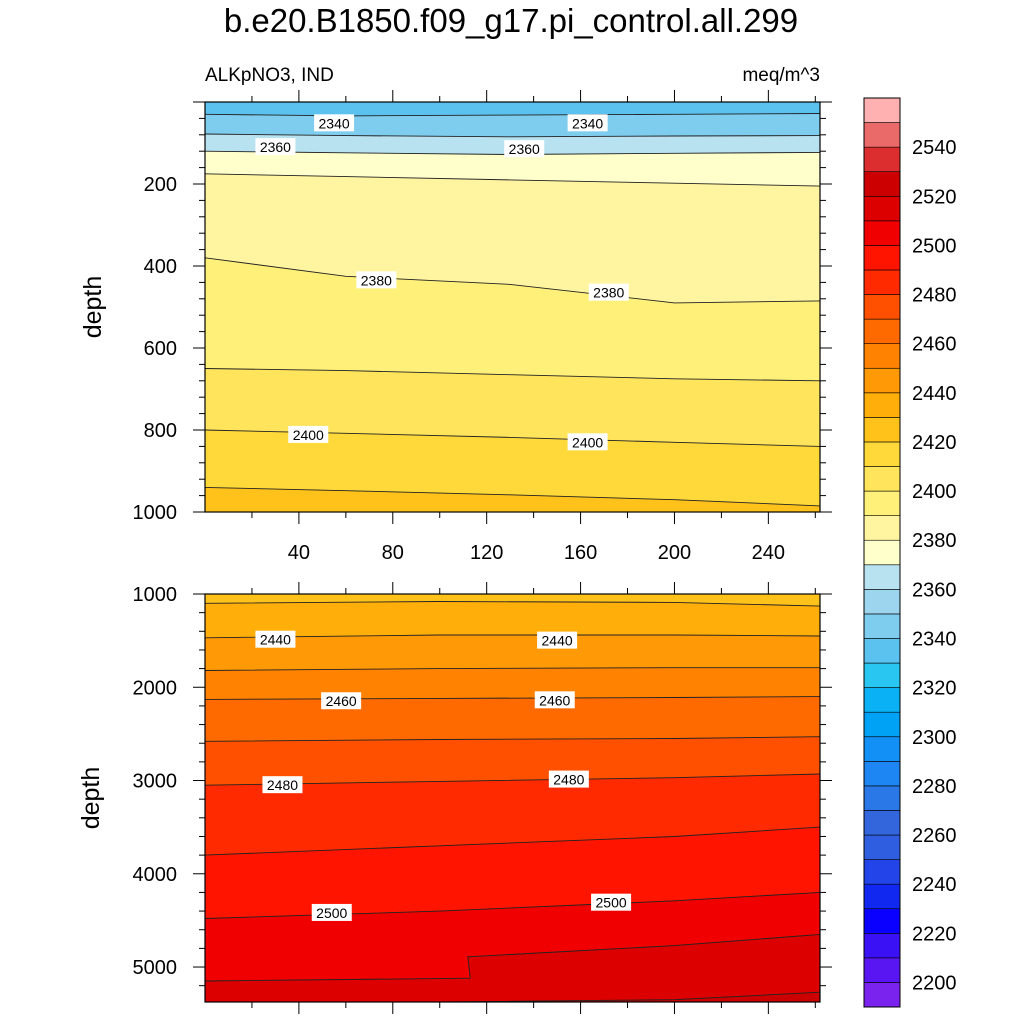 The image size is (1024, 1024). I want to click on y-tick-label: 800, so click(160, 431).